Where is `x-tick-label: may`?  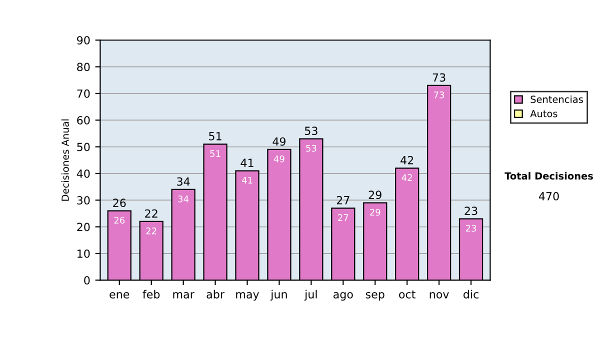 x-tick-label: may is located at coordinates (248, 296).